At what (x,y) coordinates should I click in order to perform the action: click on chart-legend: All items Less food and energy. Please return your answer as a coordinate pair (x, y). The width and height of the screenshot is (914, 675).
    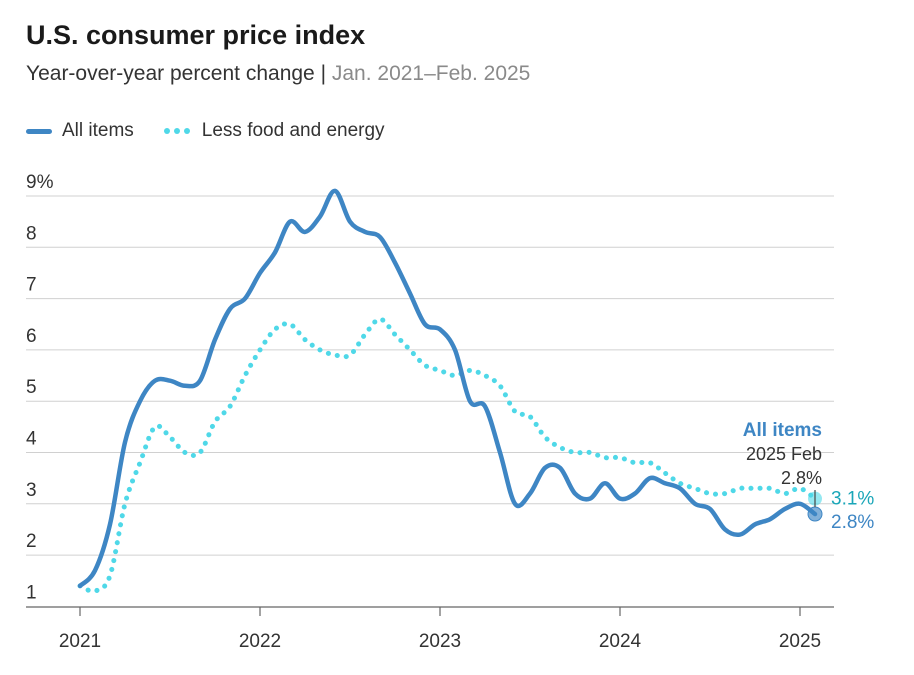
    Looking at the image, I should click on (220, 131).